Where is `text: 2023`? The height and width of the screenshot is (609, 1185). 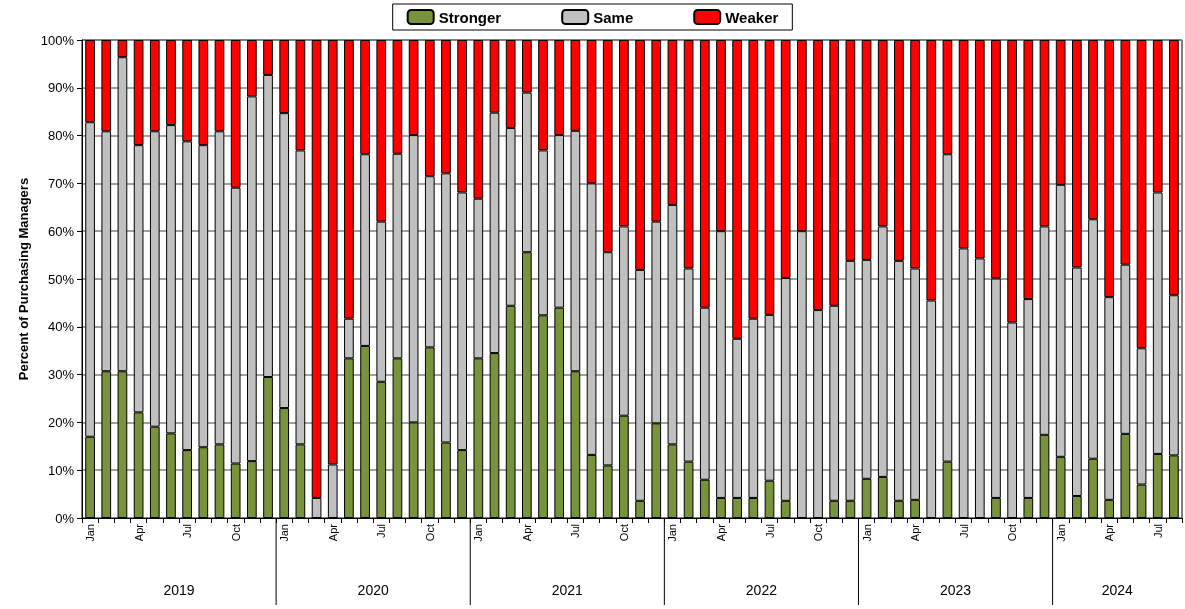 text: 2023 is located at coordinates (955, 590).